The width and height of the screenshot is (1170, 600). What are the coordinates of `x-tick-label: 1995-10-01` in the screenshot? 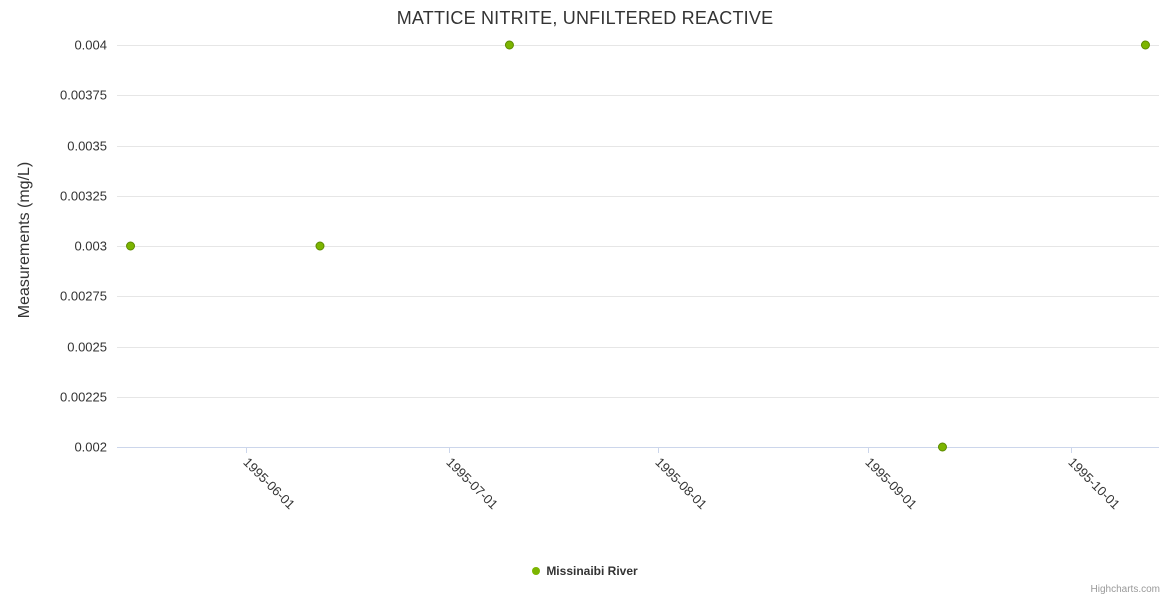 It's located at (1094, 484).